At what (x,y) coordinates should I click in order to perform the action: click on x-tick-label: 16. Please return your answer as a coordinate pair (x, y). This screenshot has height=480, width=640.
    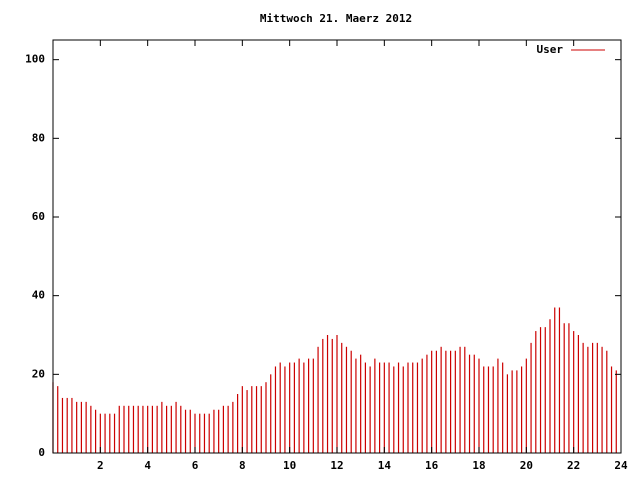
    Looking at the image, I should click on (432, 465).